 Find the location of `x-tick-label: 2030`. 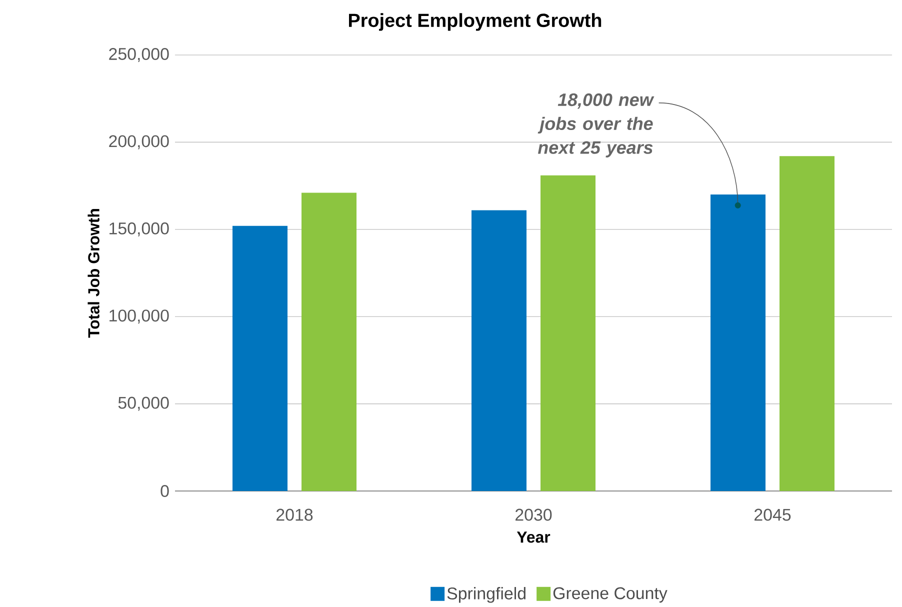

x-tick-label: 2030 is located at coordinates (534, 514).